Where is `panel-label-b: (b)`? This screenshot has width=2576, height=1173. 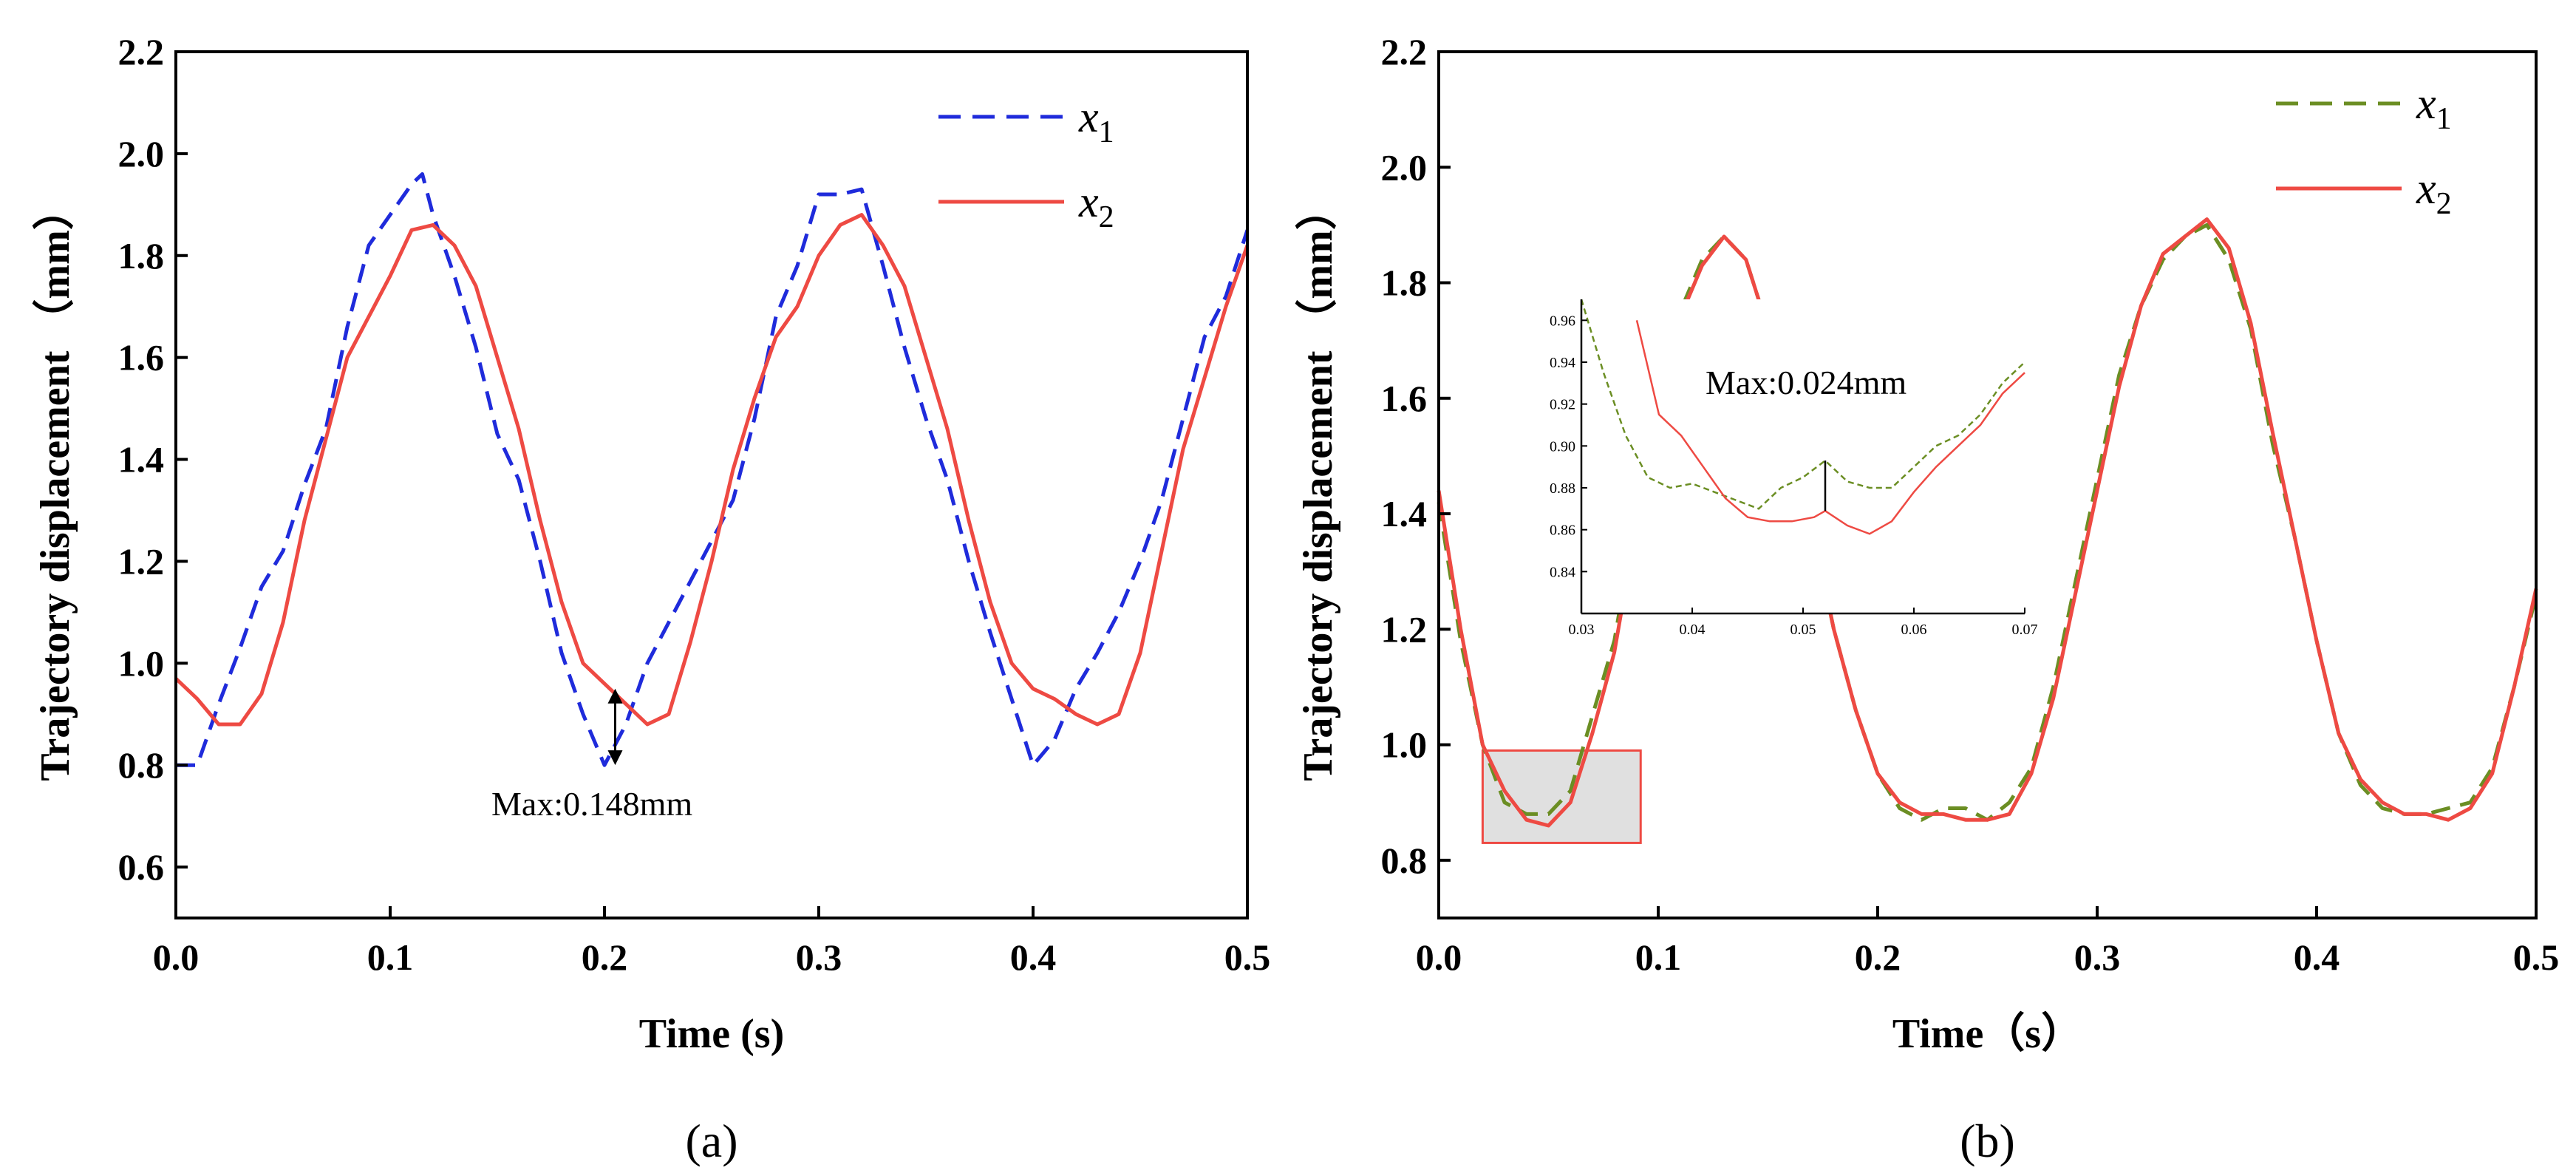 panel-label-b: (b) is located at coordinates (1987, 1141).